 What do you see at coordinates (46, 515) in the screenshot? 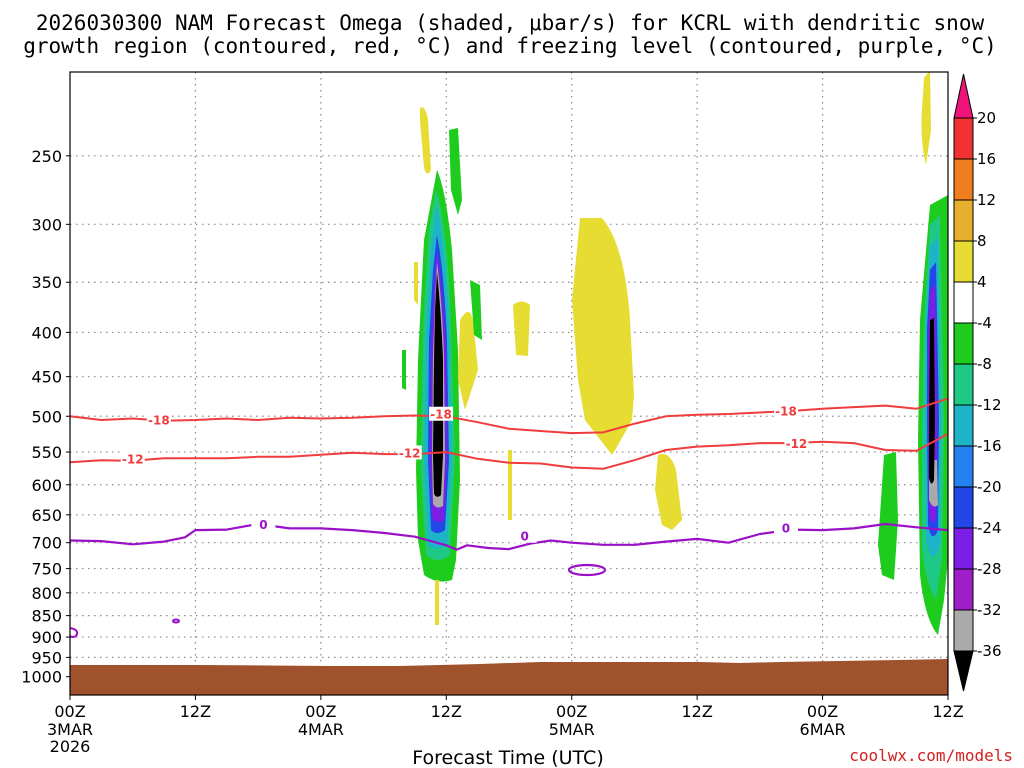
I see `y-tick-label-650: 650` at bounding box center [46, 515].